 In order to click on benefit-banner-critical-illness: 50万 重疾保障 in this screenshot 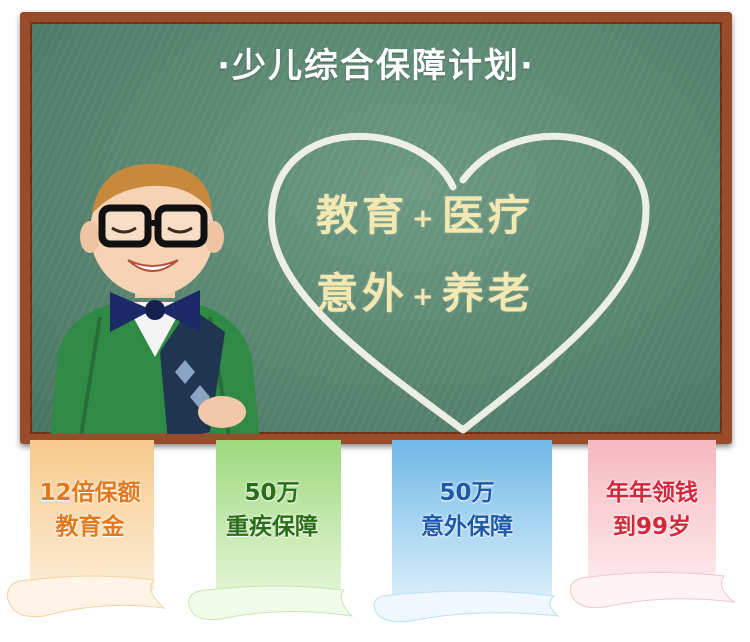, I will do `click(272, 534)`.